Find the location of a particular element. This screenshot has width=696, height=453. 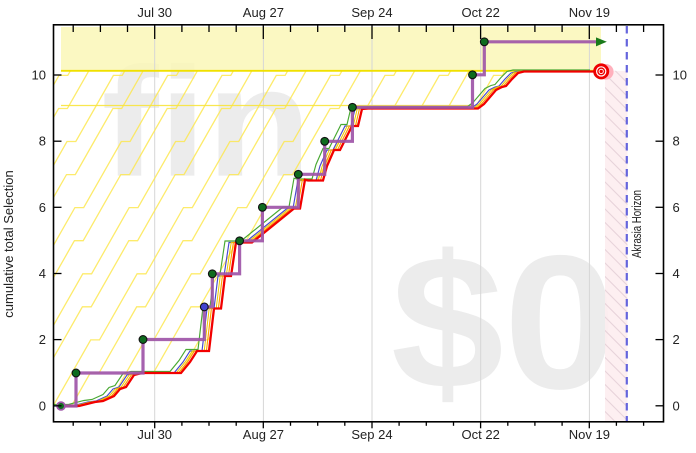

svg-text: cumulative total Selection is located at coordinates (8, 243).